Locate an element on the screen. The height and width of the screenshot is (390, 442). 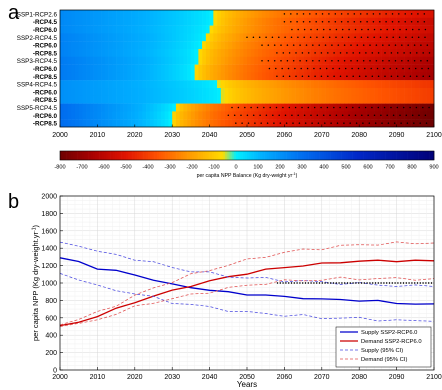
colorbar-label-main: per capita NPP Balance (Kg dry-weight yr is located at coordinates (245, 176).